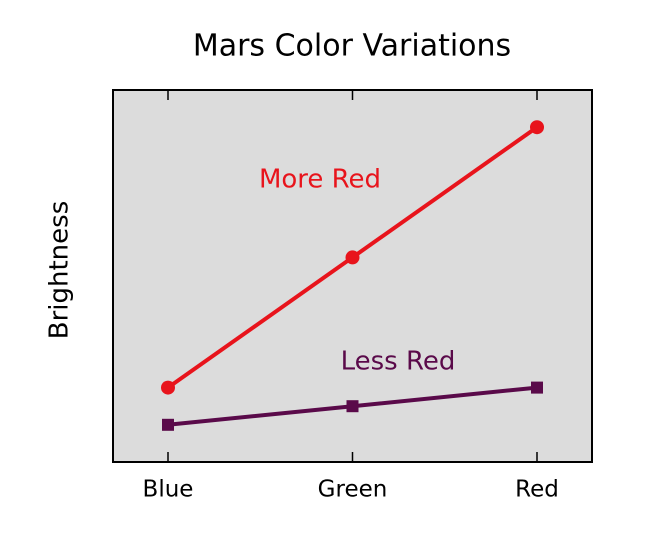 This screenshot has height=536, width=672. What do you see at coordinates (353, 490) in the screenshot?
I see `x-tick-label: Green` at bounding box center [353, 490].